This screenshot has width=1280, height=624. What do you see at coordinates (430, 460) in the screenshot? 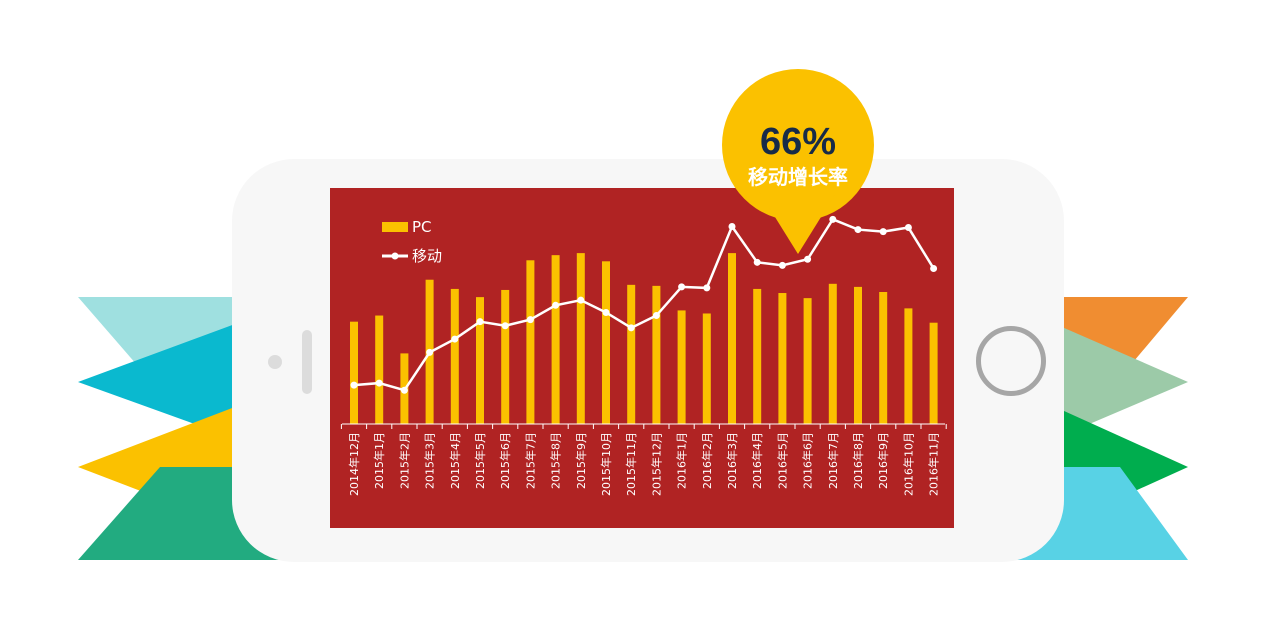
I see `x-tick-label: 2015年3月` at bounding box center [430, 460].